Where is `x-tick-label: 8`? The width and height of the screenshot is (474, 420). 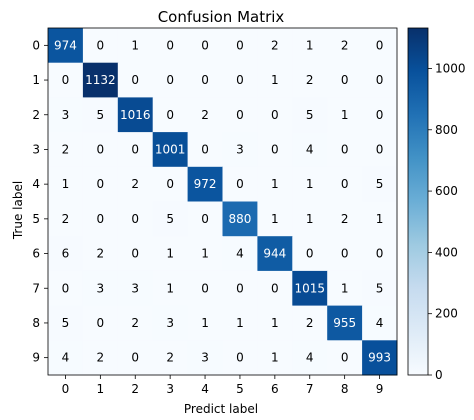
x-tick-label: 8 is located at coordinates (345, 389).